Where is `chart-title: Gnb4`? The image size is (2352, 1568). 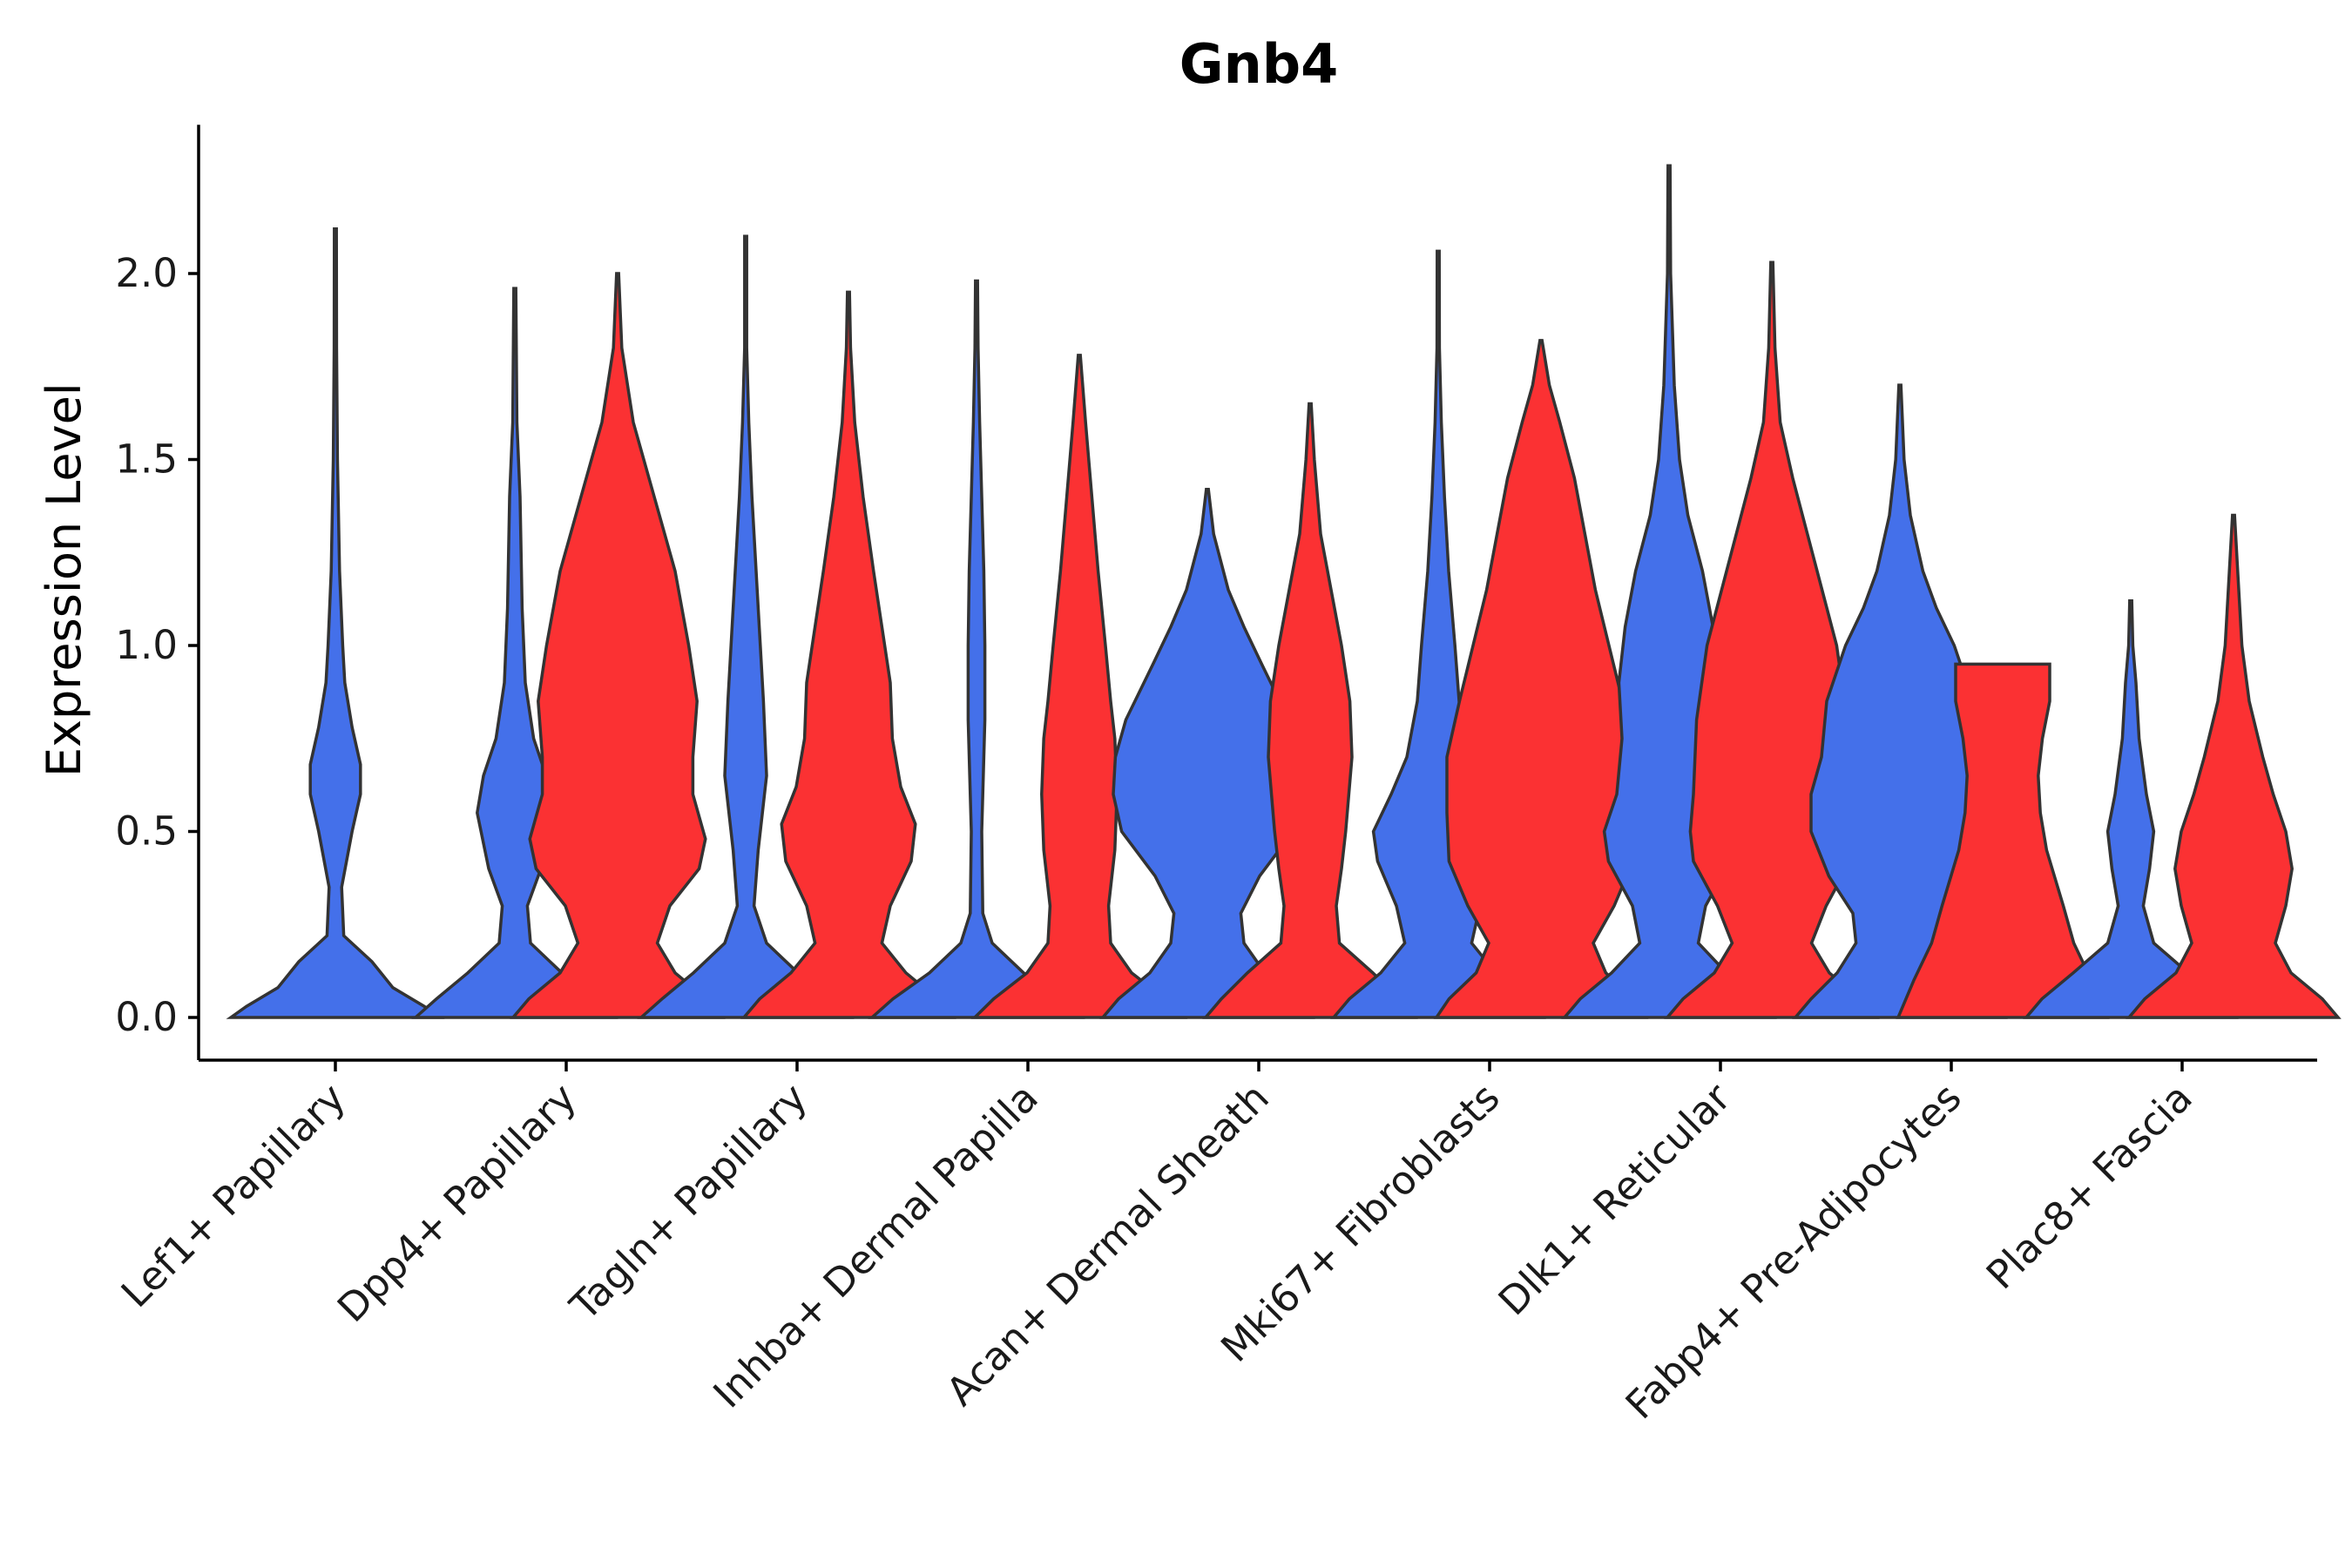 chart-title: Gnb4 is located at coordinates (1259, 64).